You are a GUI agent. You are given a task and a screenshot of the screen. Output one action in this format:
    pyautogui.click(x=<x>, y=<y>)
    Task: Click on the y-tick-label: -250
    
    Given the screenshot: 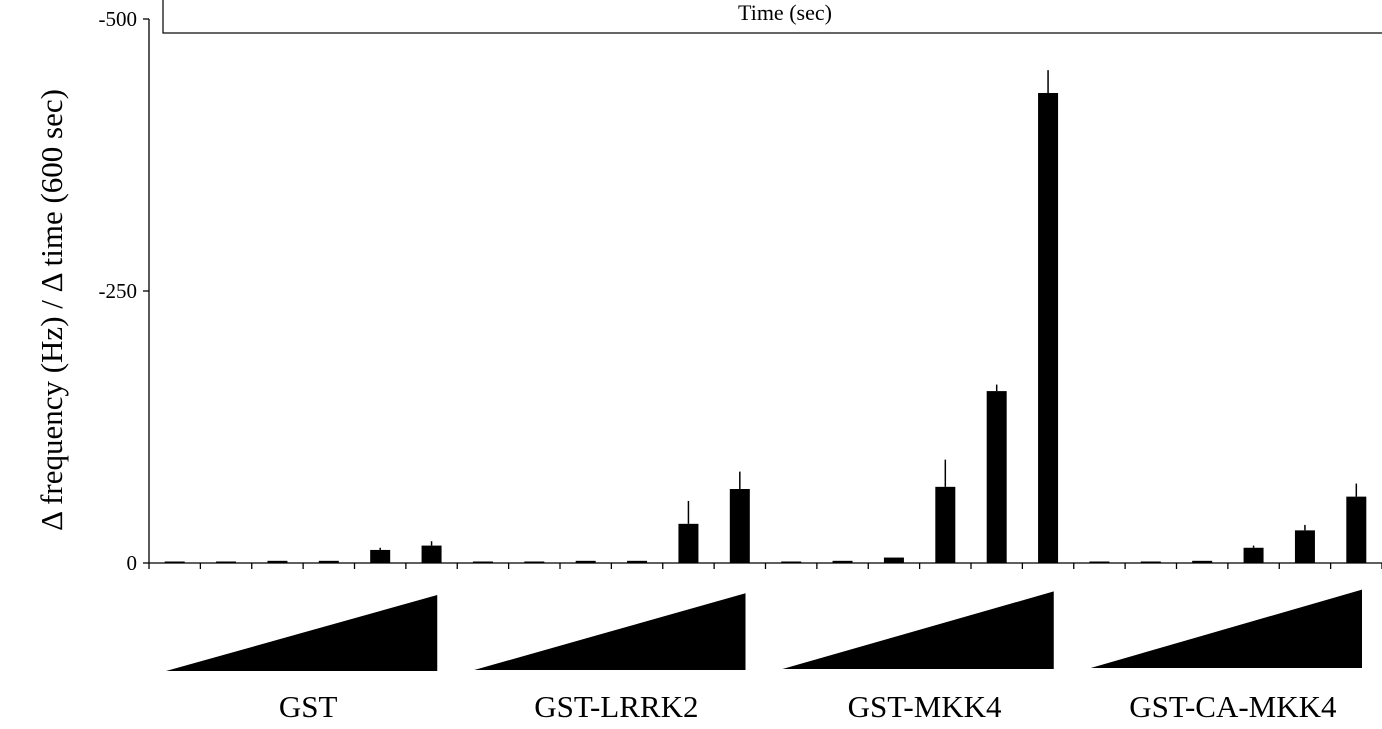 What is the action you would take?
    pyautogui.click(x=118, y=291)
    